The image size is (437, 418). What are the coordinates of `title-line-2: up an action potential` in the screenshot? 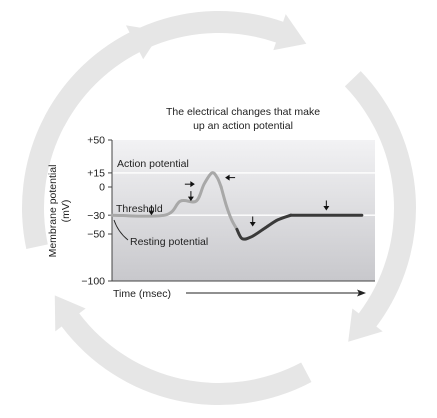 It's located at (243, 126).